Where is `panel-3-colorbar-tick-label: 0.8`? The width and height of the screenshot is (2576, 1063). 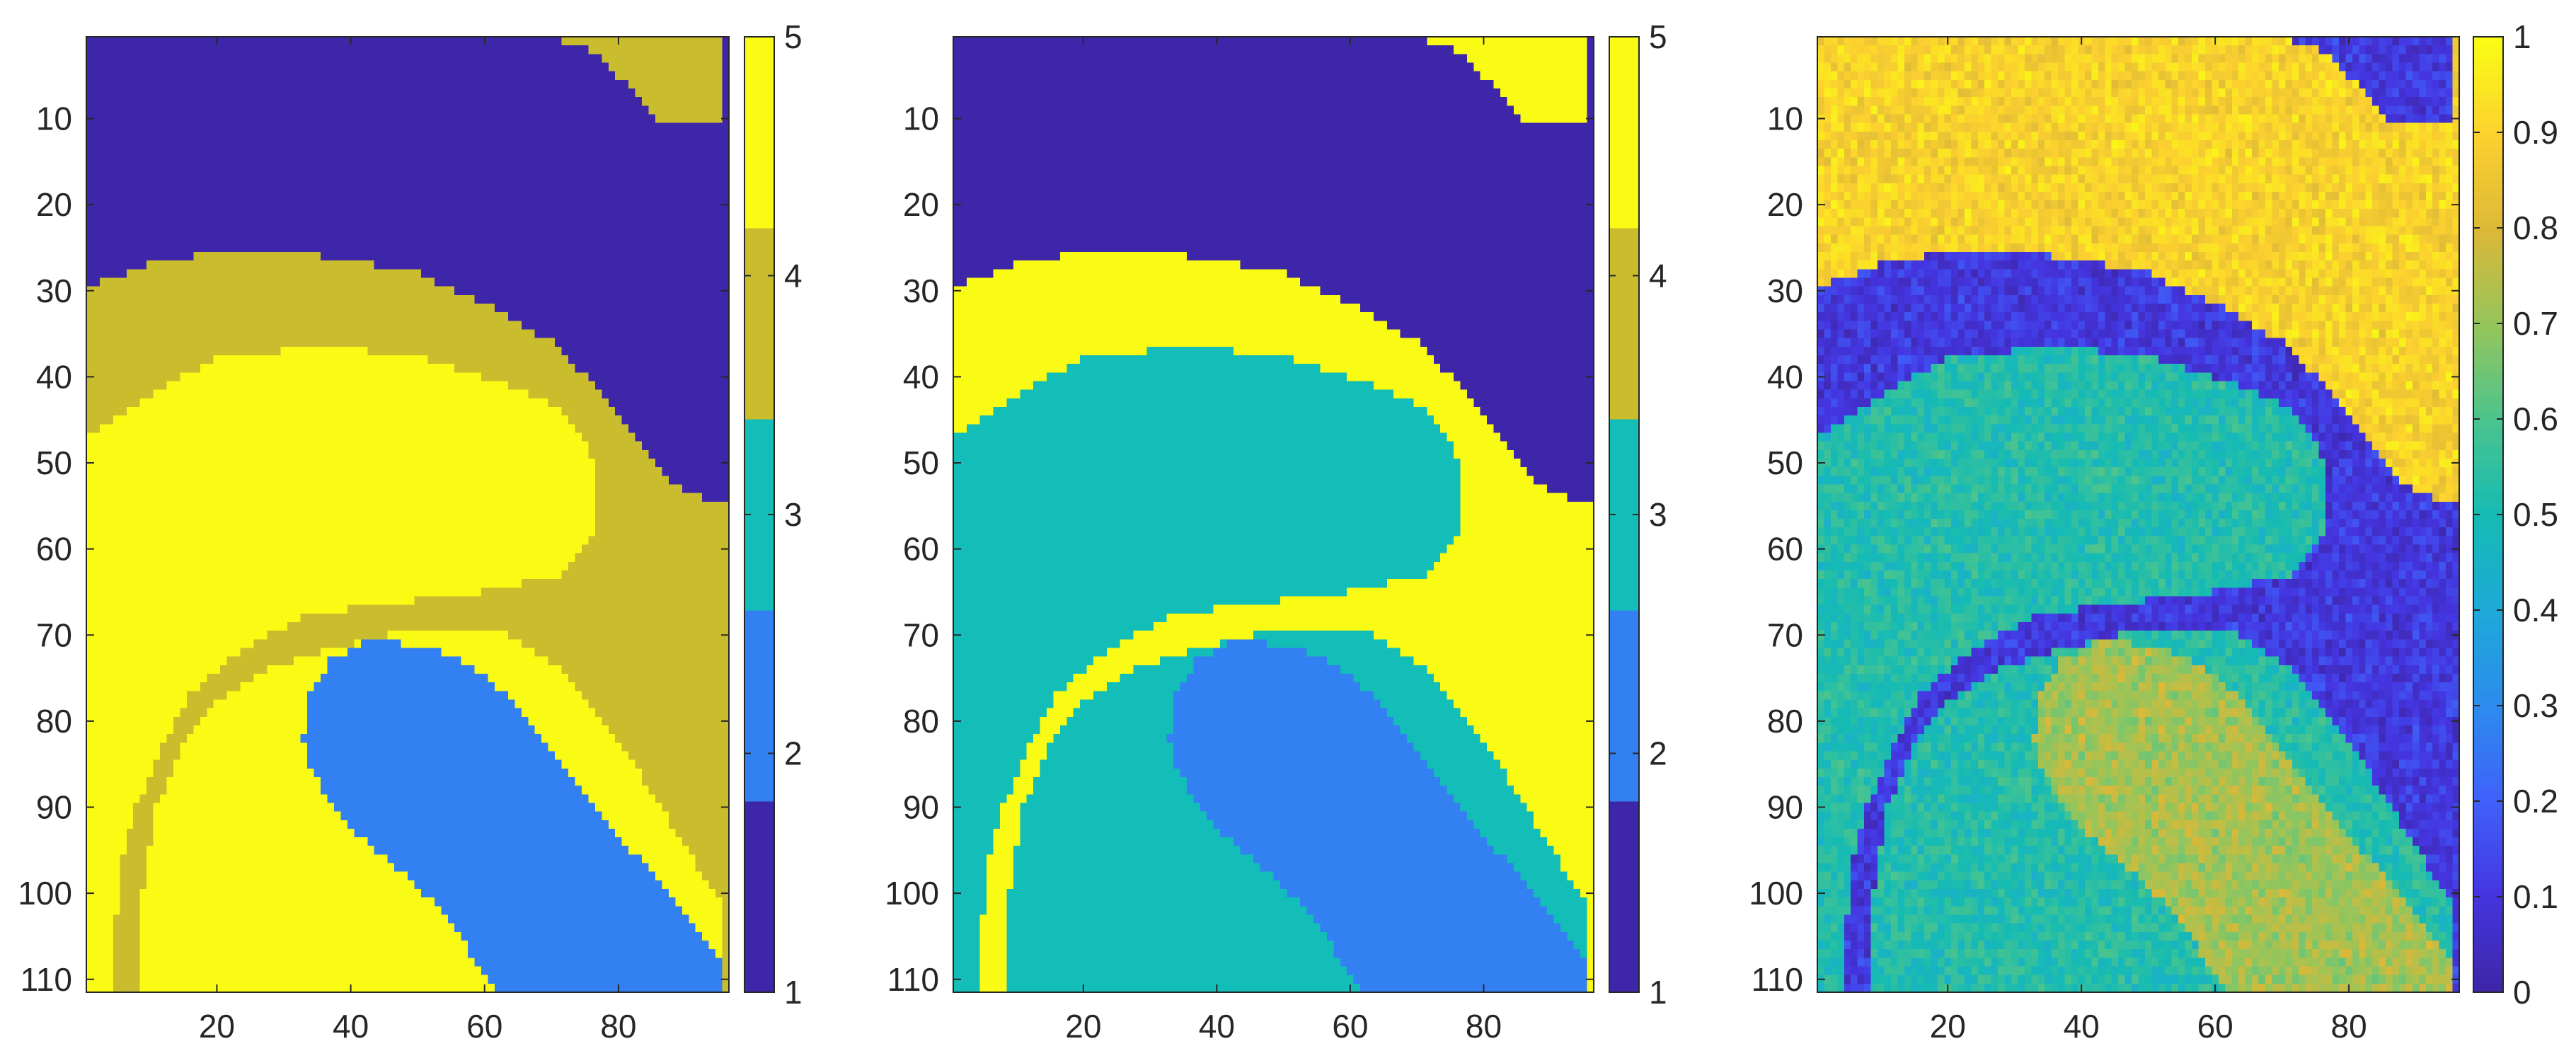 panel-3-colorbar-tick-label: 0.8 is located at coordinates (2536, 227).